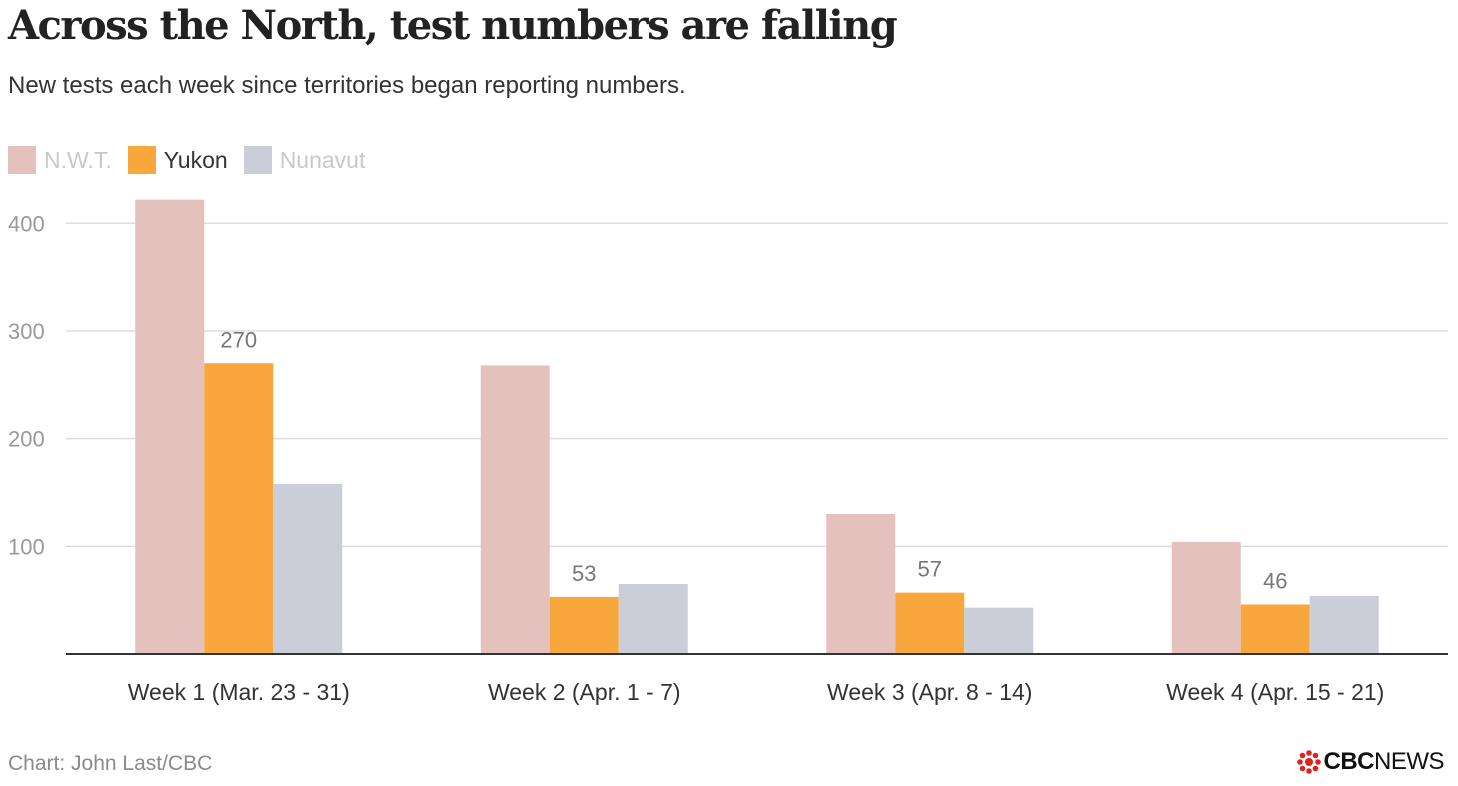 This screenshot has height=786, width=1458. I want to click on x-tick-label: Week 1 (Mar. 23 - 31), so click(239, 692).